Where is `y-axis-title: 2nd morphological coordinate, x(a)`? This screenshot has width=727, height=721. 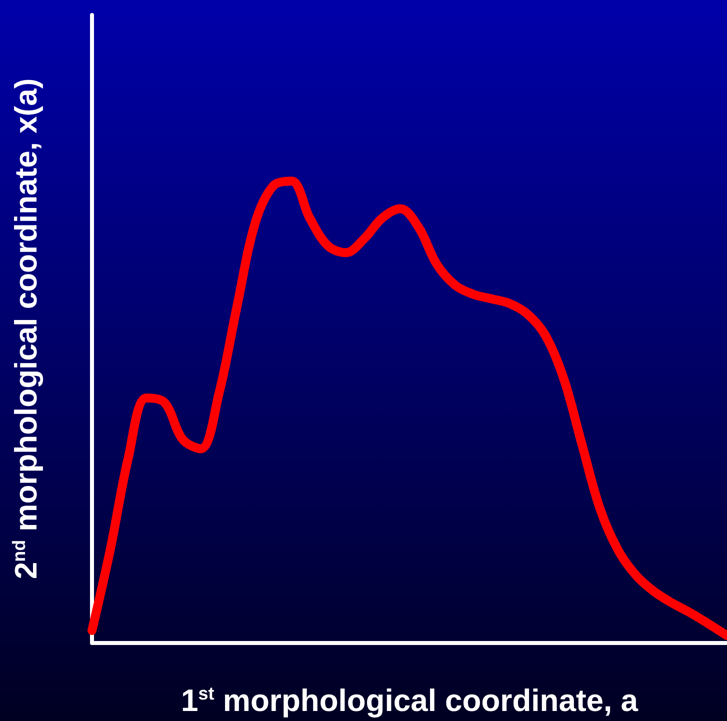
y-axis-title: 2nd morphological coordinate, x(a) is located at coordinates (26, 329).